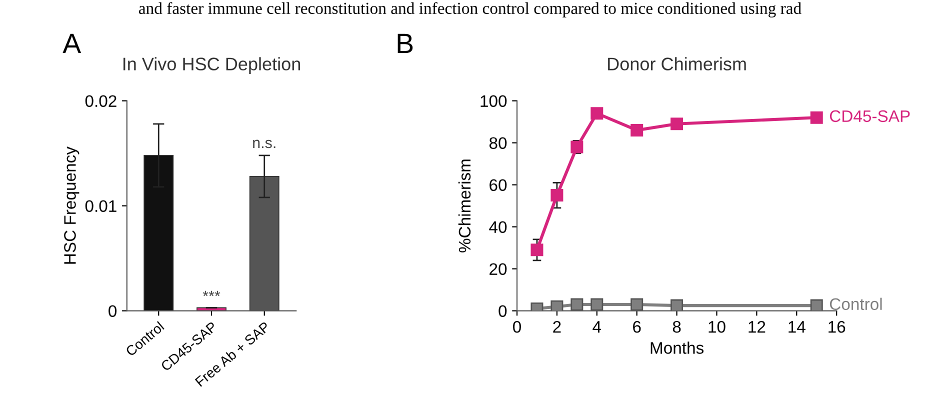  I want to click on x-tick-label: 14, so click(797, 327).